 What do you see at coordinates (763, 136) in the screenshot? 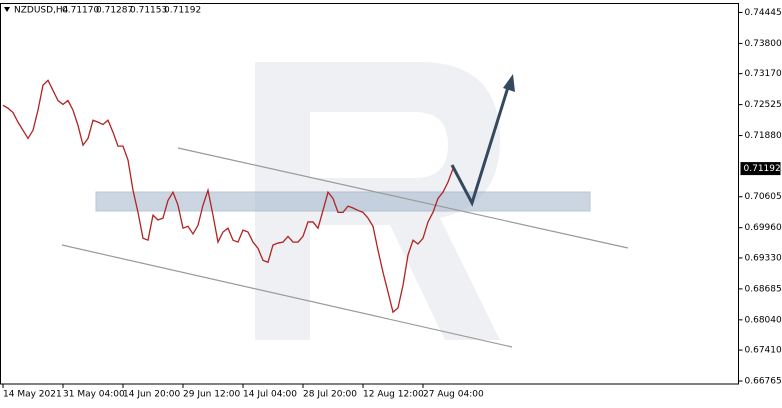
I see `y-tick-label: 0.71880` at bounding box center [763, 136].